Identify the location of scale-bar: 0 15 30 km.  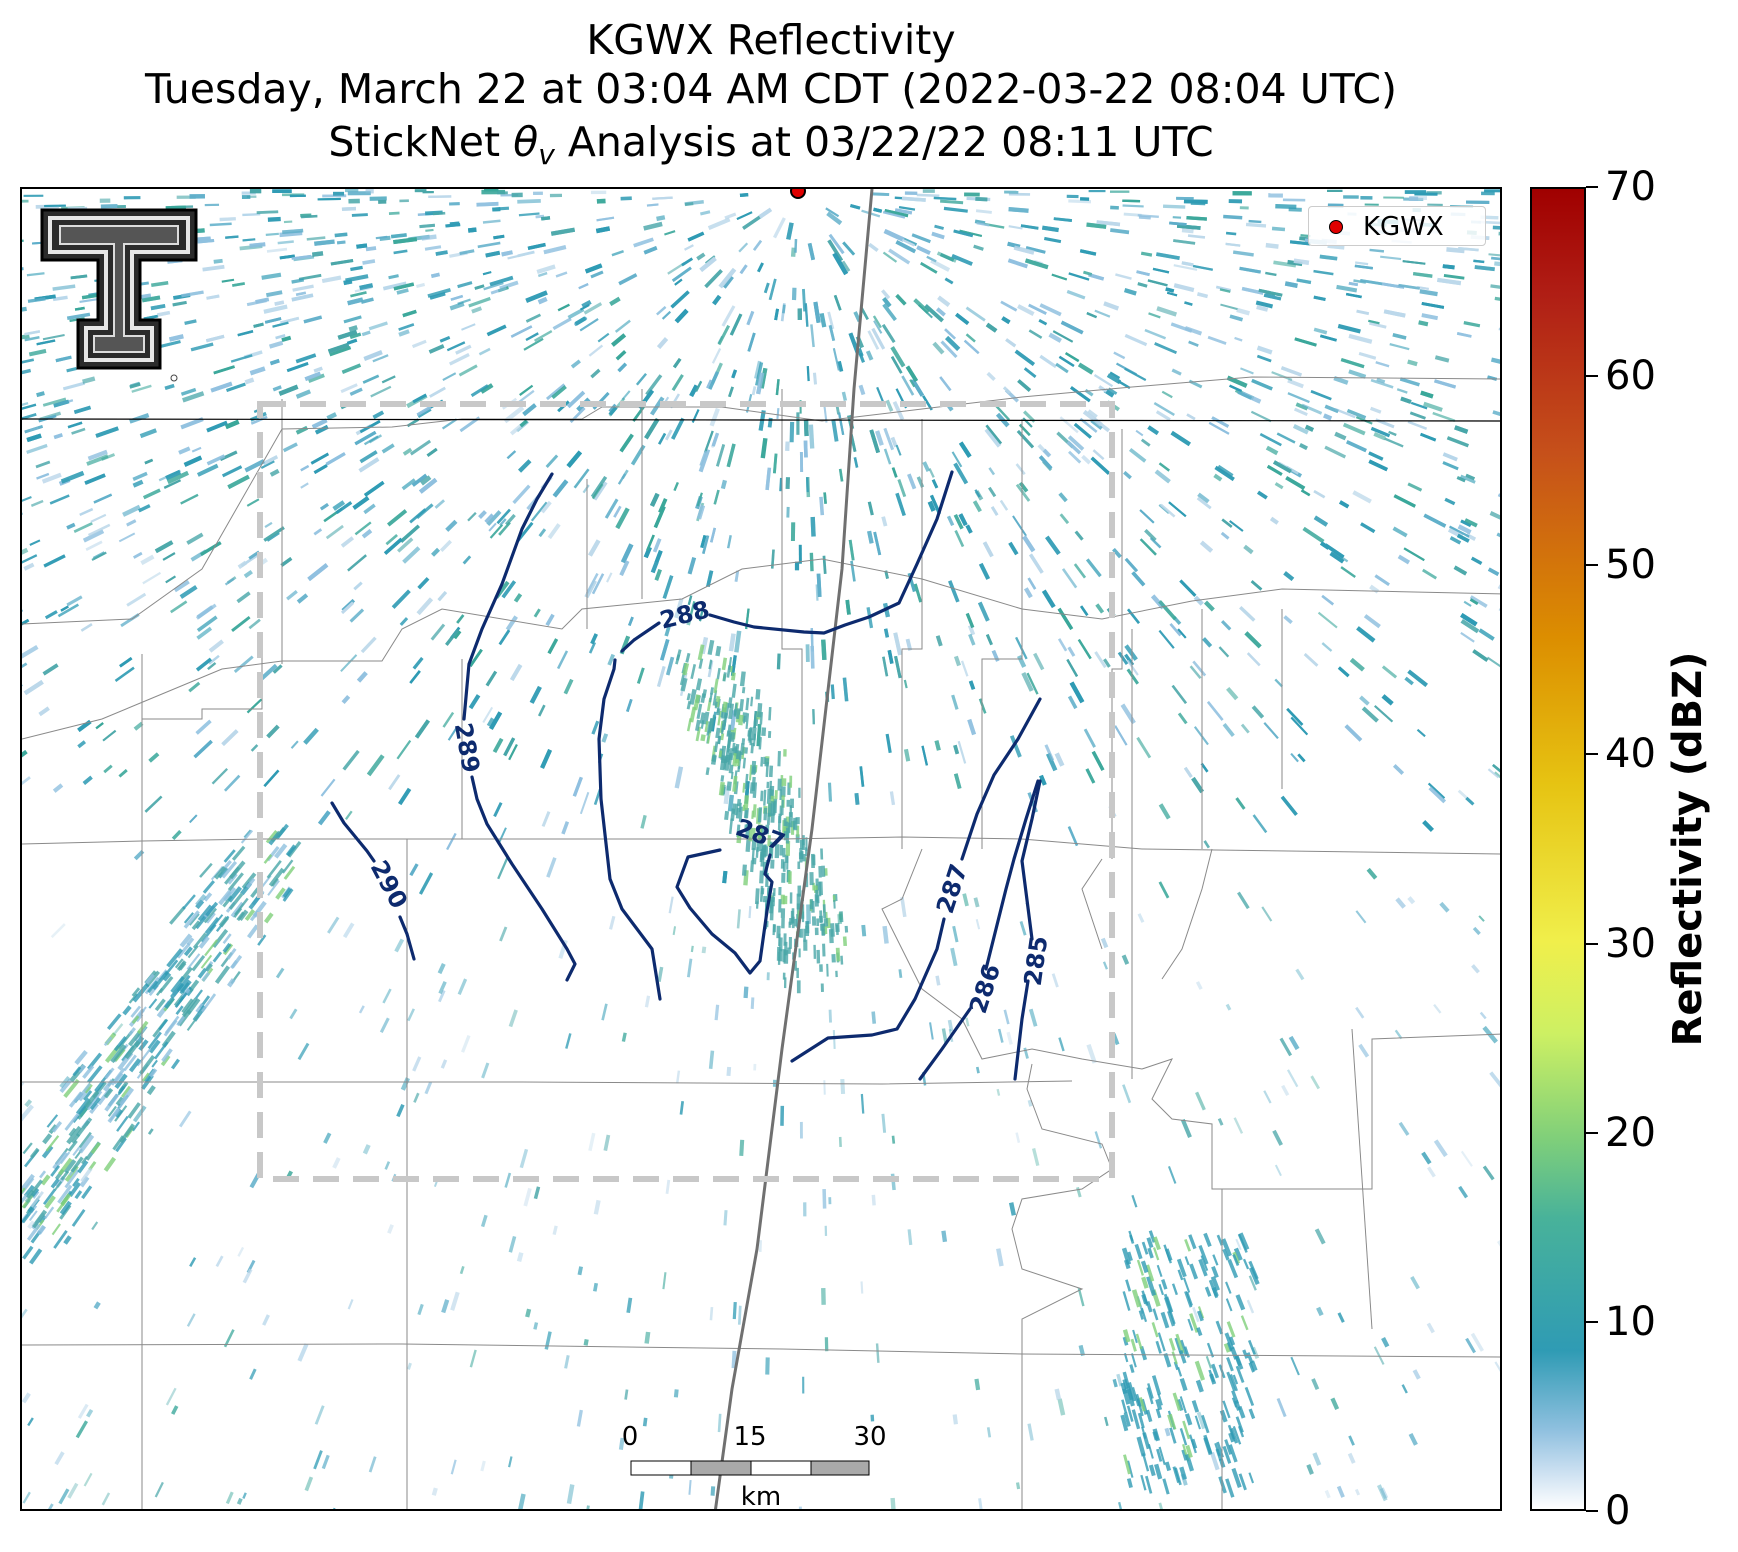
(756, 1467).